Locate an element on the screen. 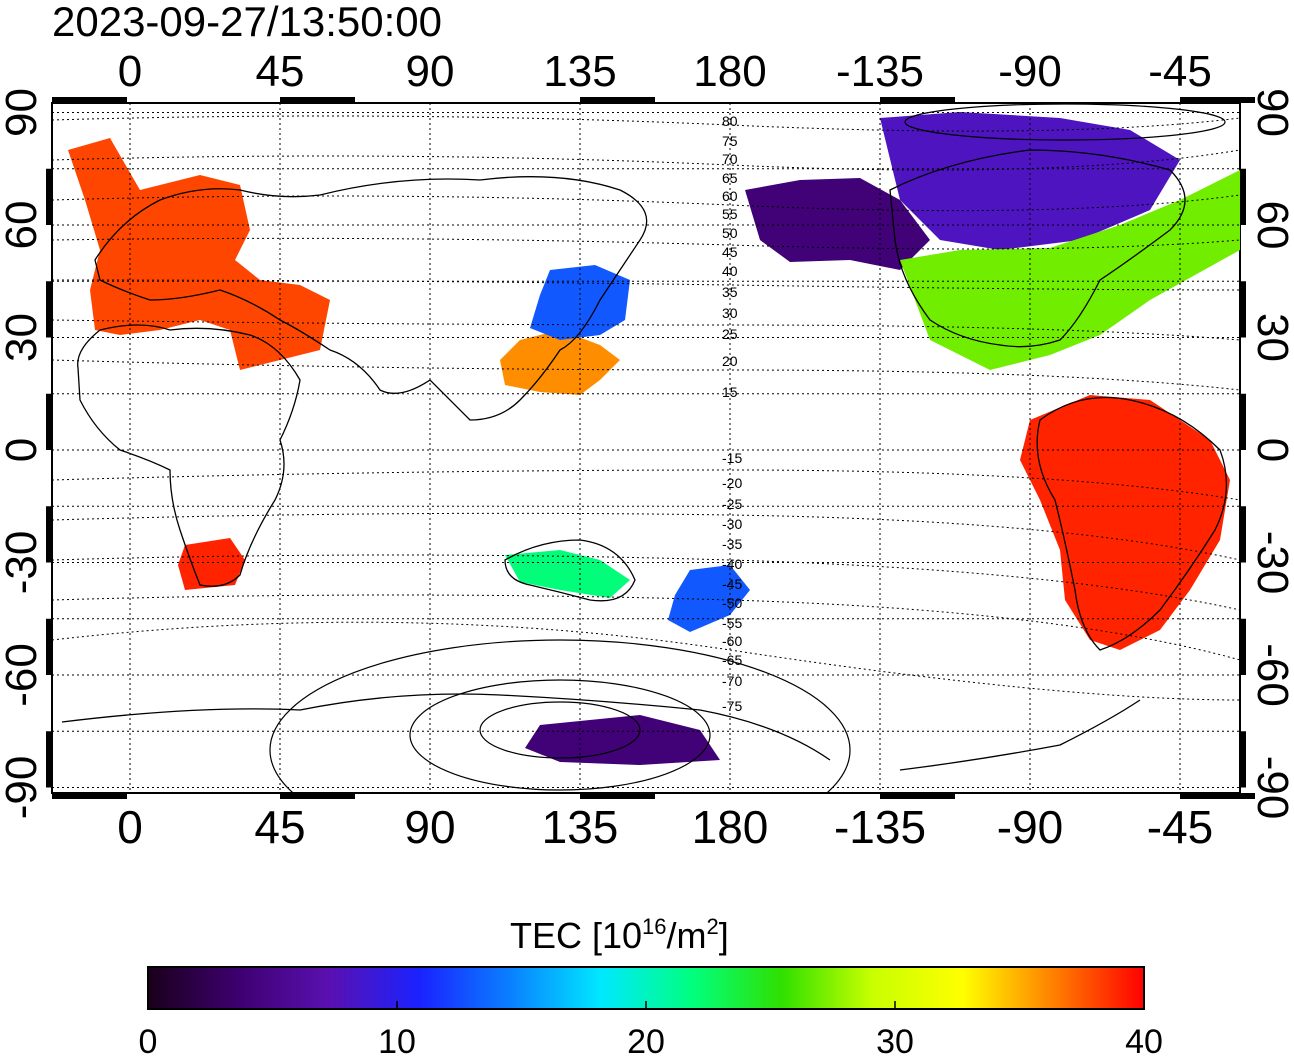  region-north-pacific-high-lat is located at coordinates (837, 224).